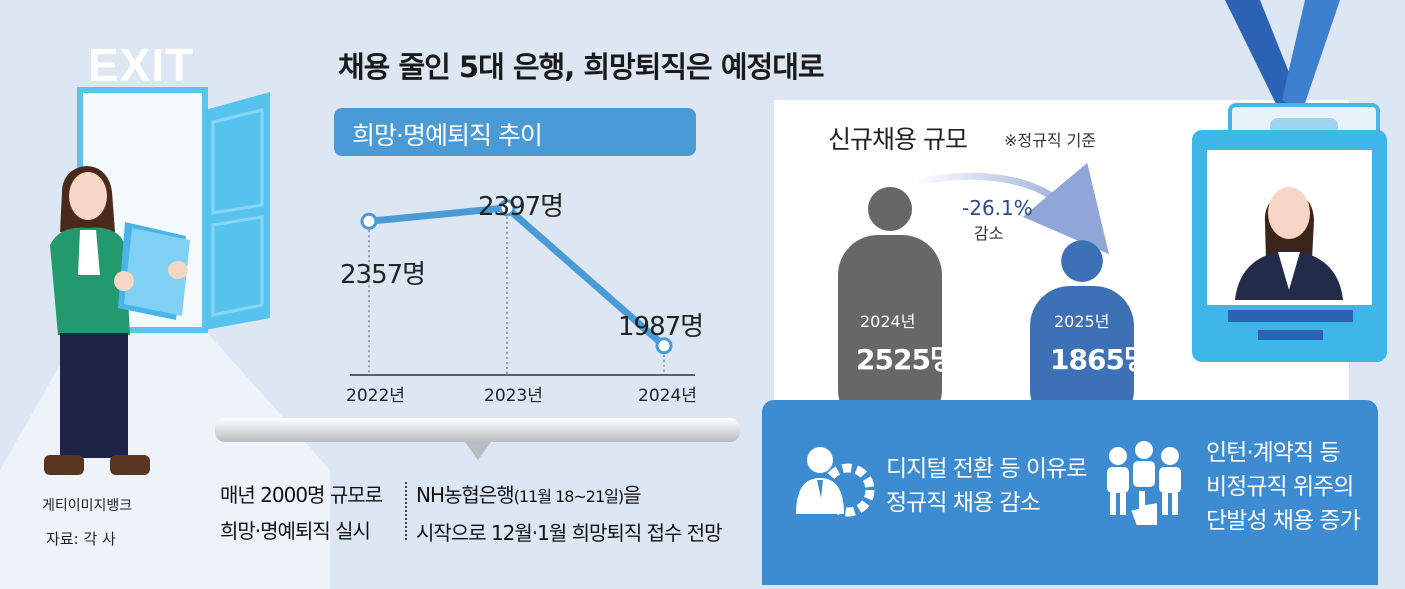  What do you see at coordinates (383, 275) in the screenshot?
I see `value-label-2022: 2357명` at bounding box center [383, 275].